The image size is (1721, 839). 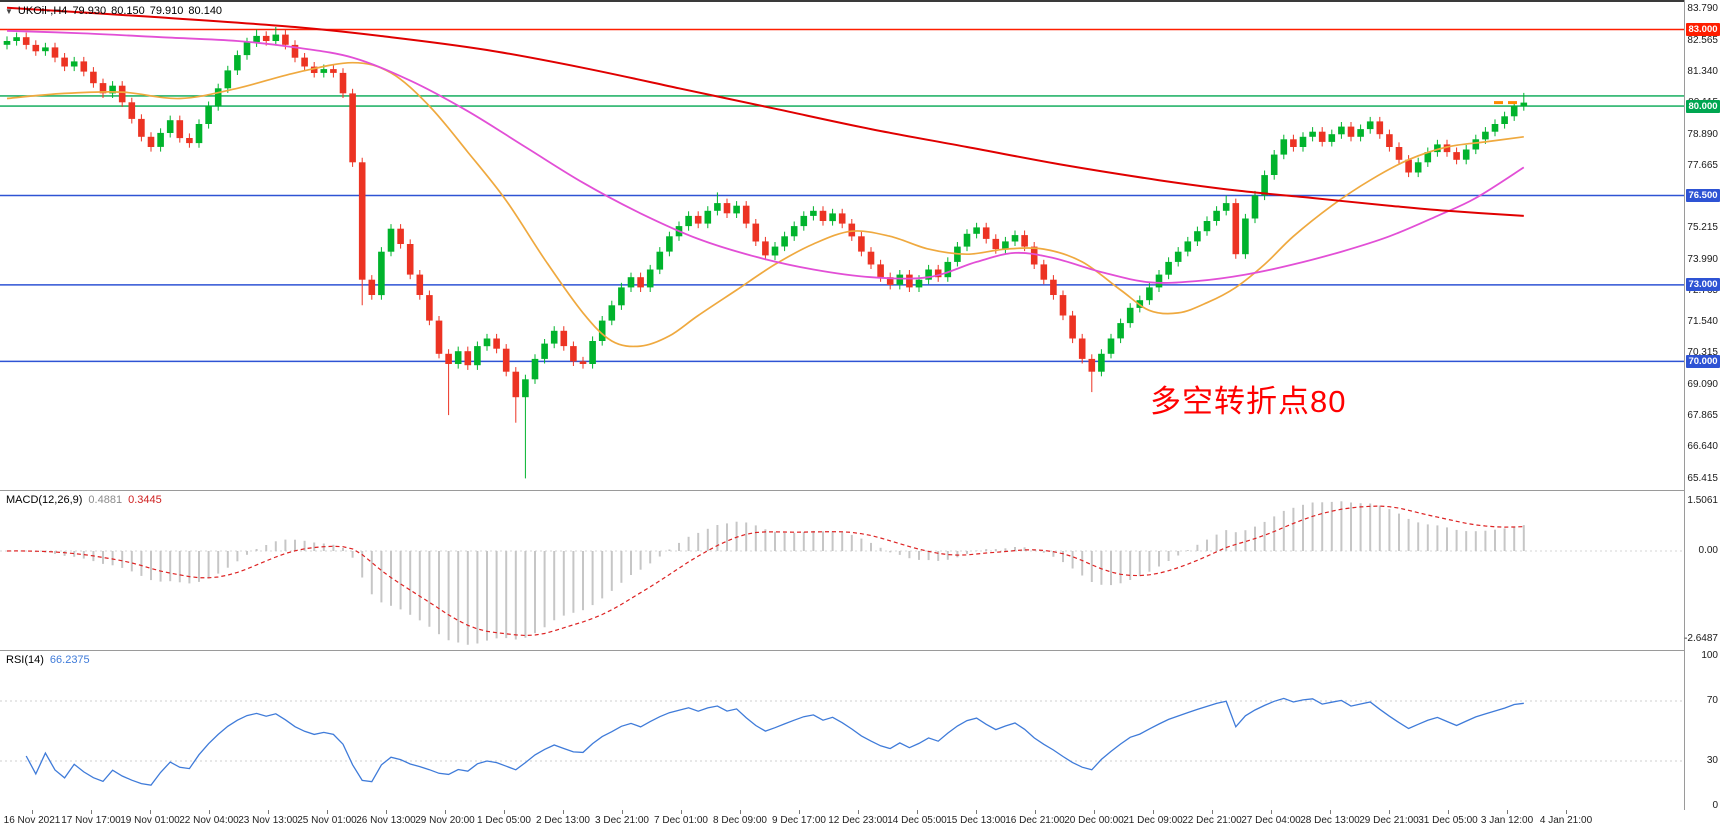 What do you see at coordinates (1702, 71) in the screenshot?
I see `price-axis-label: 81.340` at bounding box center [1702, 71].